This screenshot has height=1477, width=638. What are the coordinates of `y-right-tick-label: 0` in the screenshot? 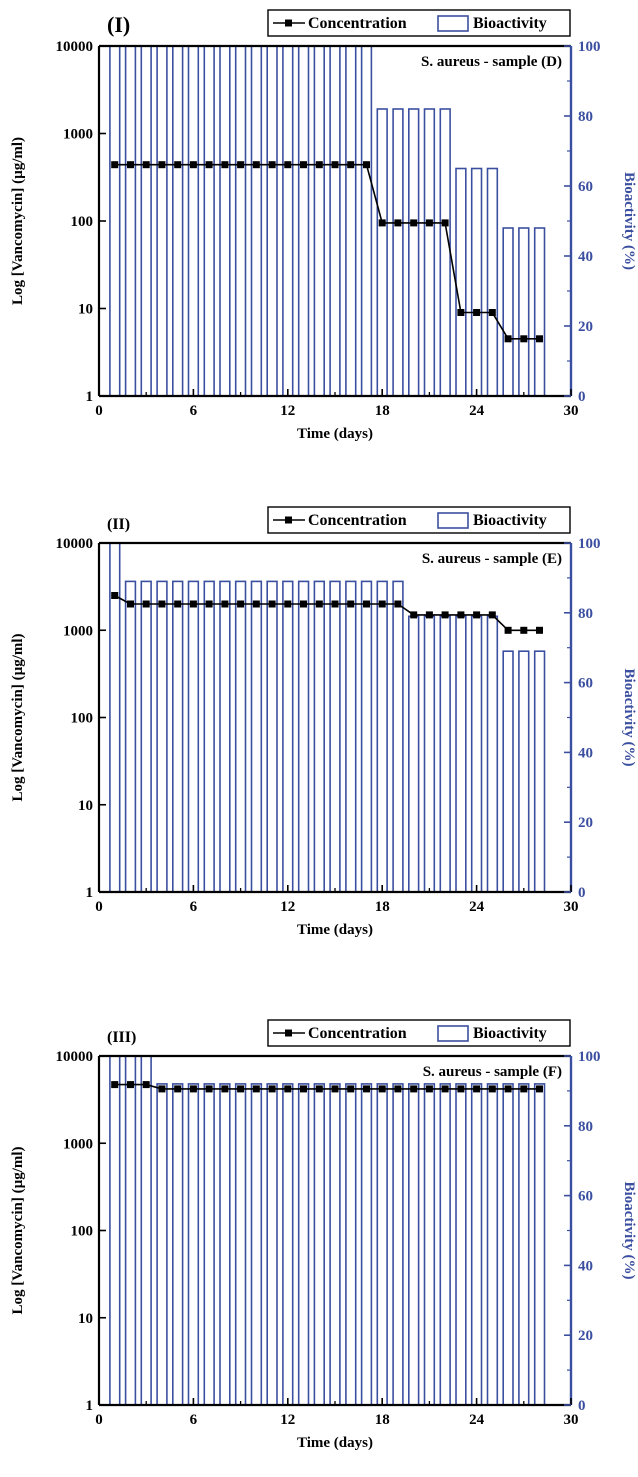 It's located at (582, 1406).